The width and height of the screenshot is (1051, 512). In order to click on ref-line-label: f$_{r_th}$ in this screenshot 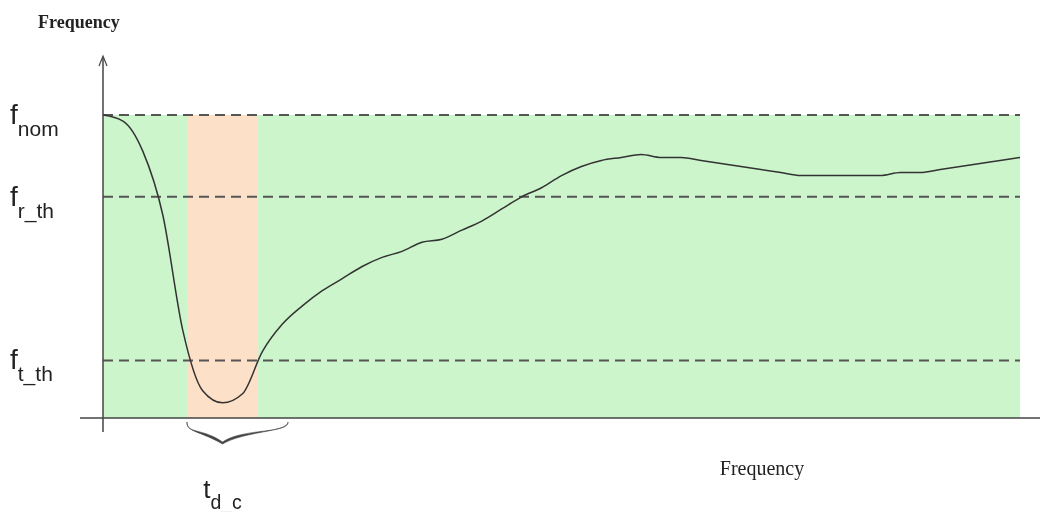, I will do `click(32, 201)`.